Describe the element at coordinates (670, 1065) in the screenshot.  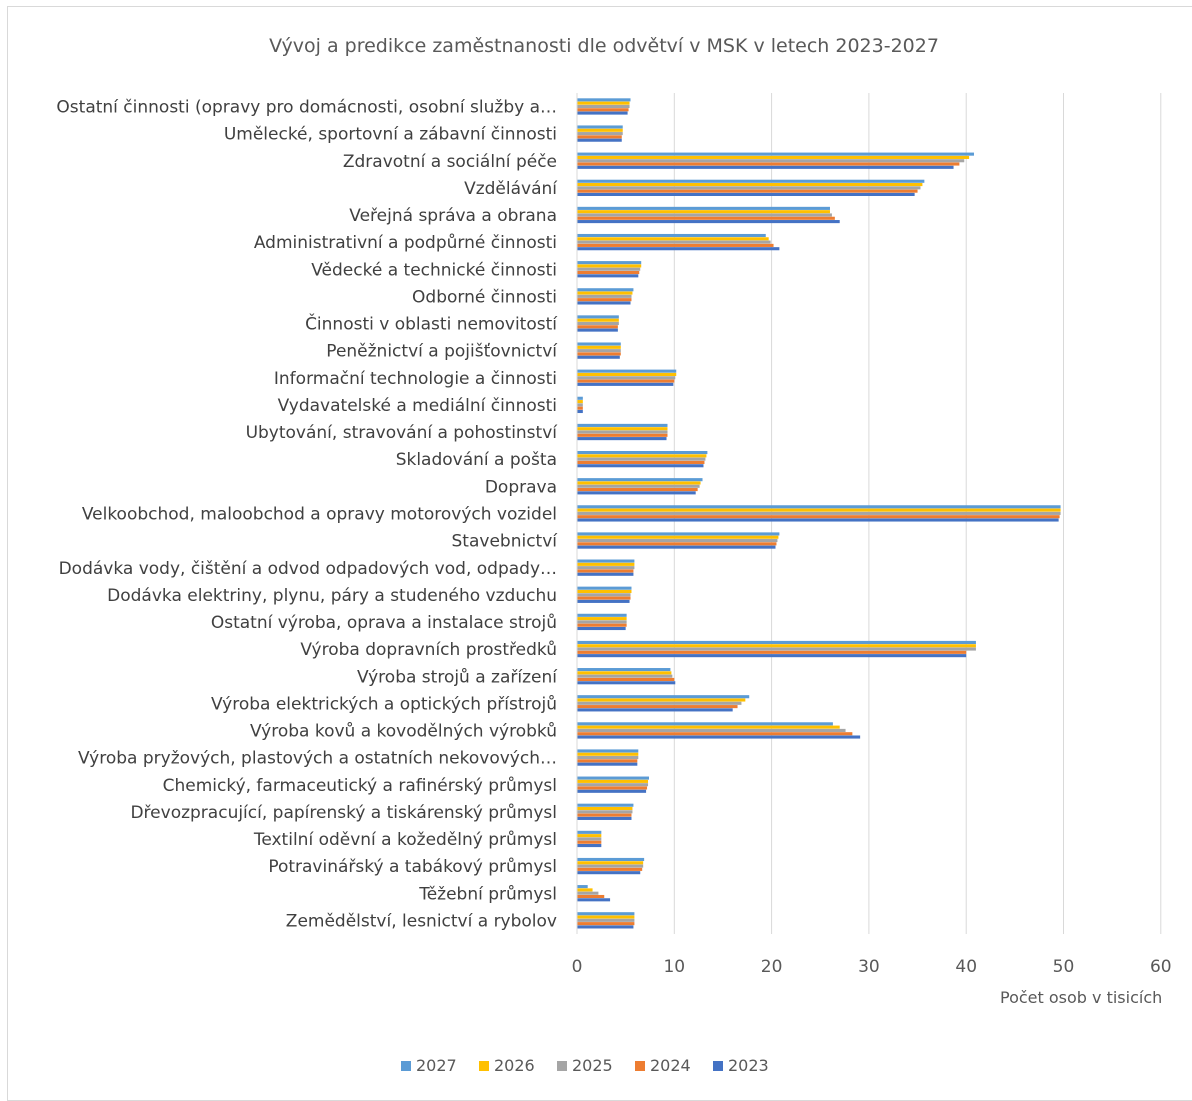
I see `legend-label: 2024` at that location.